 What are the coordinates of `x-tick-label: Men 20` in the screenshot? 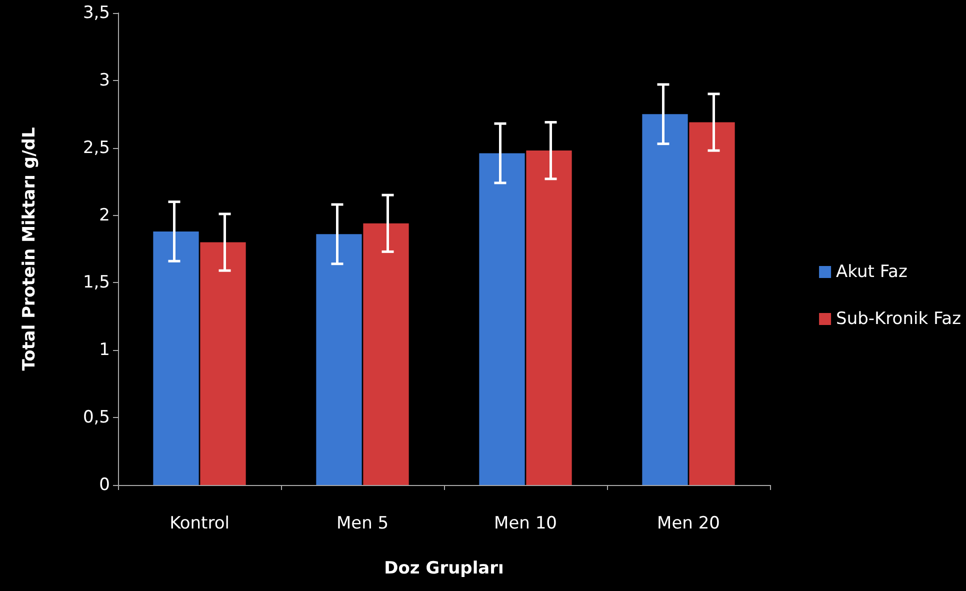 It's located at (688, 524).